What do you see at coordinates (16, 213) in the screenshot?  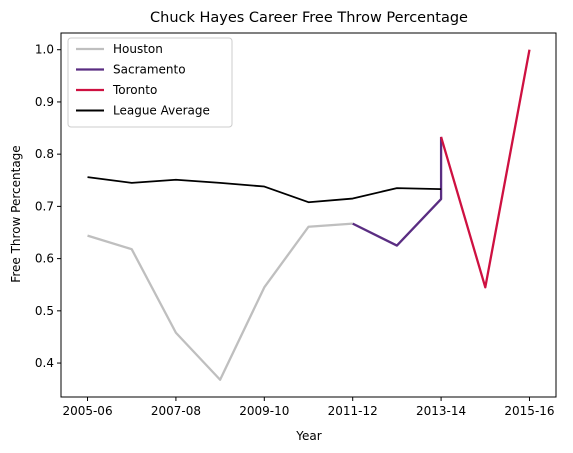 I see `y-axis-title: Free Throw Percentage` at bounding box center [16, 213].